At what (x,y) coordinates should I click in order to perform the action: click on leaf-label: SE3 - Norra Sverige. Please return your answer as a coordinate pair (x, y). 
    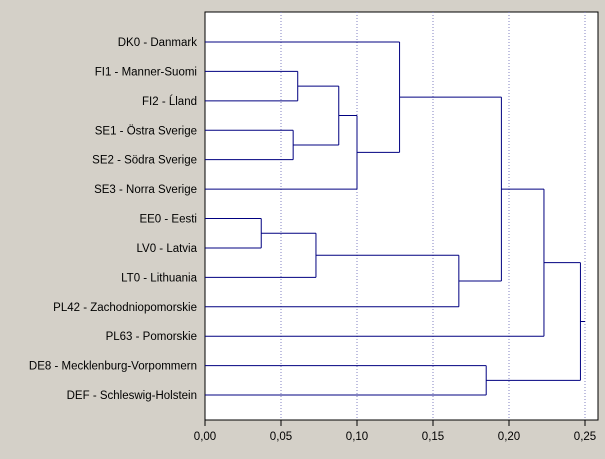
    Looking at the image, I should click on (145, 190).